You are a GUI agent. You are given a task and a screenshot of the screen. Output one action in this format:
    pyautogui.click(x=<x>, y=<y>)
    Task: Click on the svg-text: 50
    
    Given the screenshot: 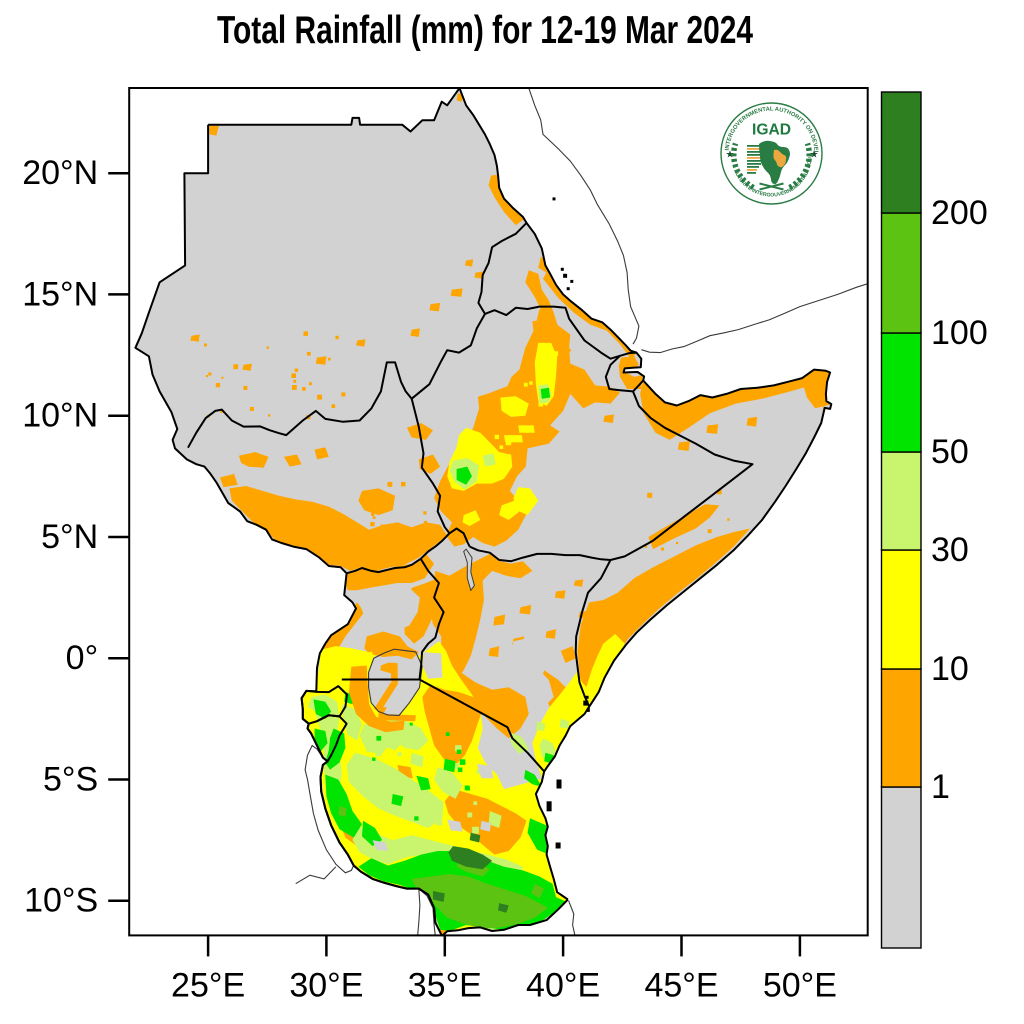 What is the action you would take?
    pyautogui.click(x=950, y=452)
    